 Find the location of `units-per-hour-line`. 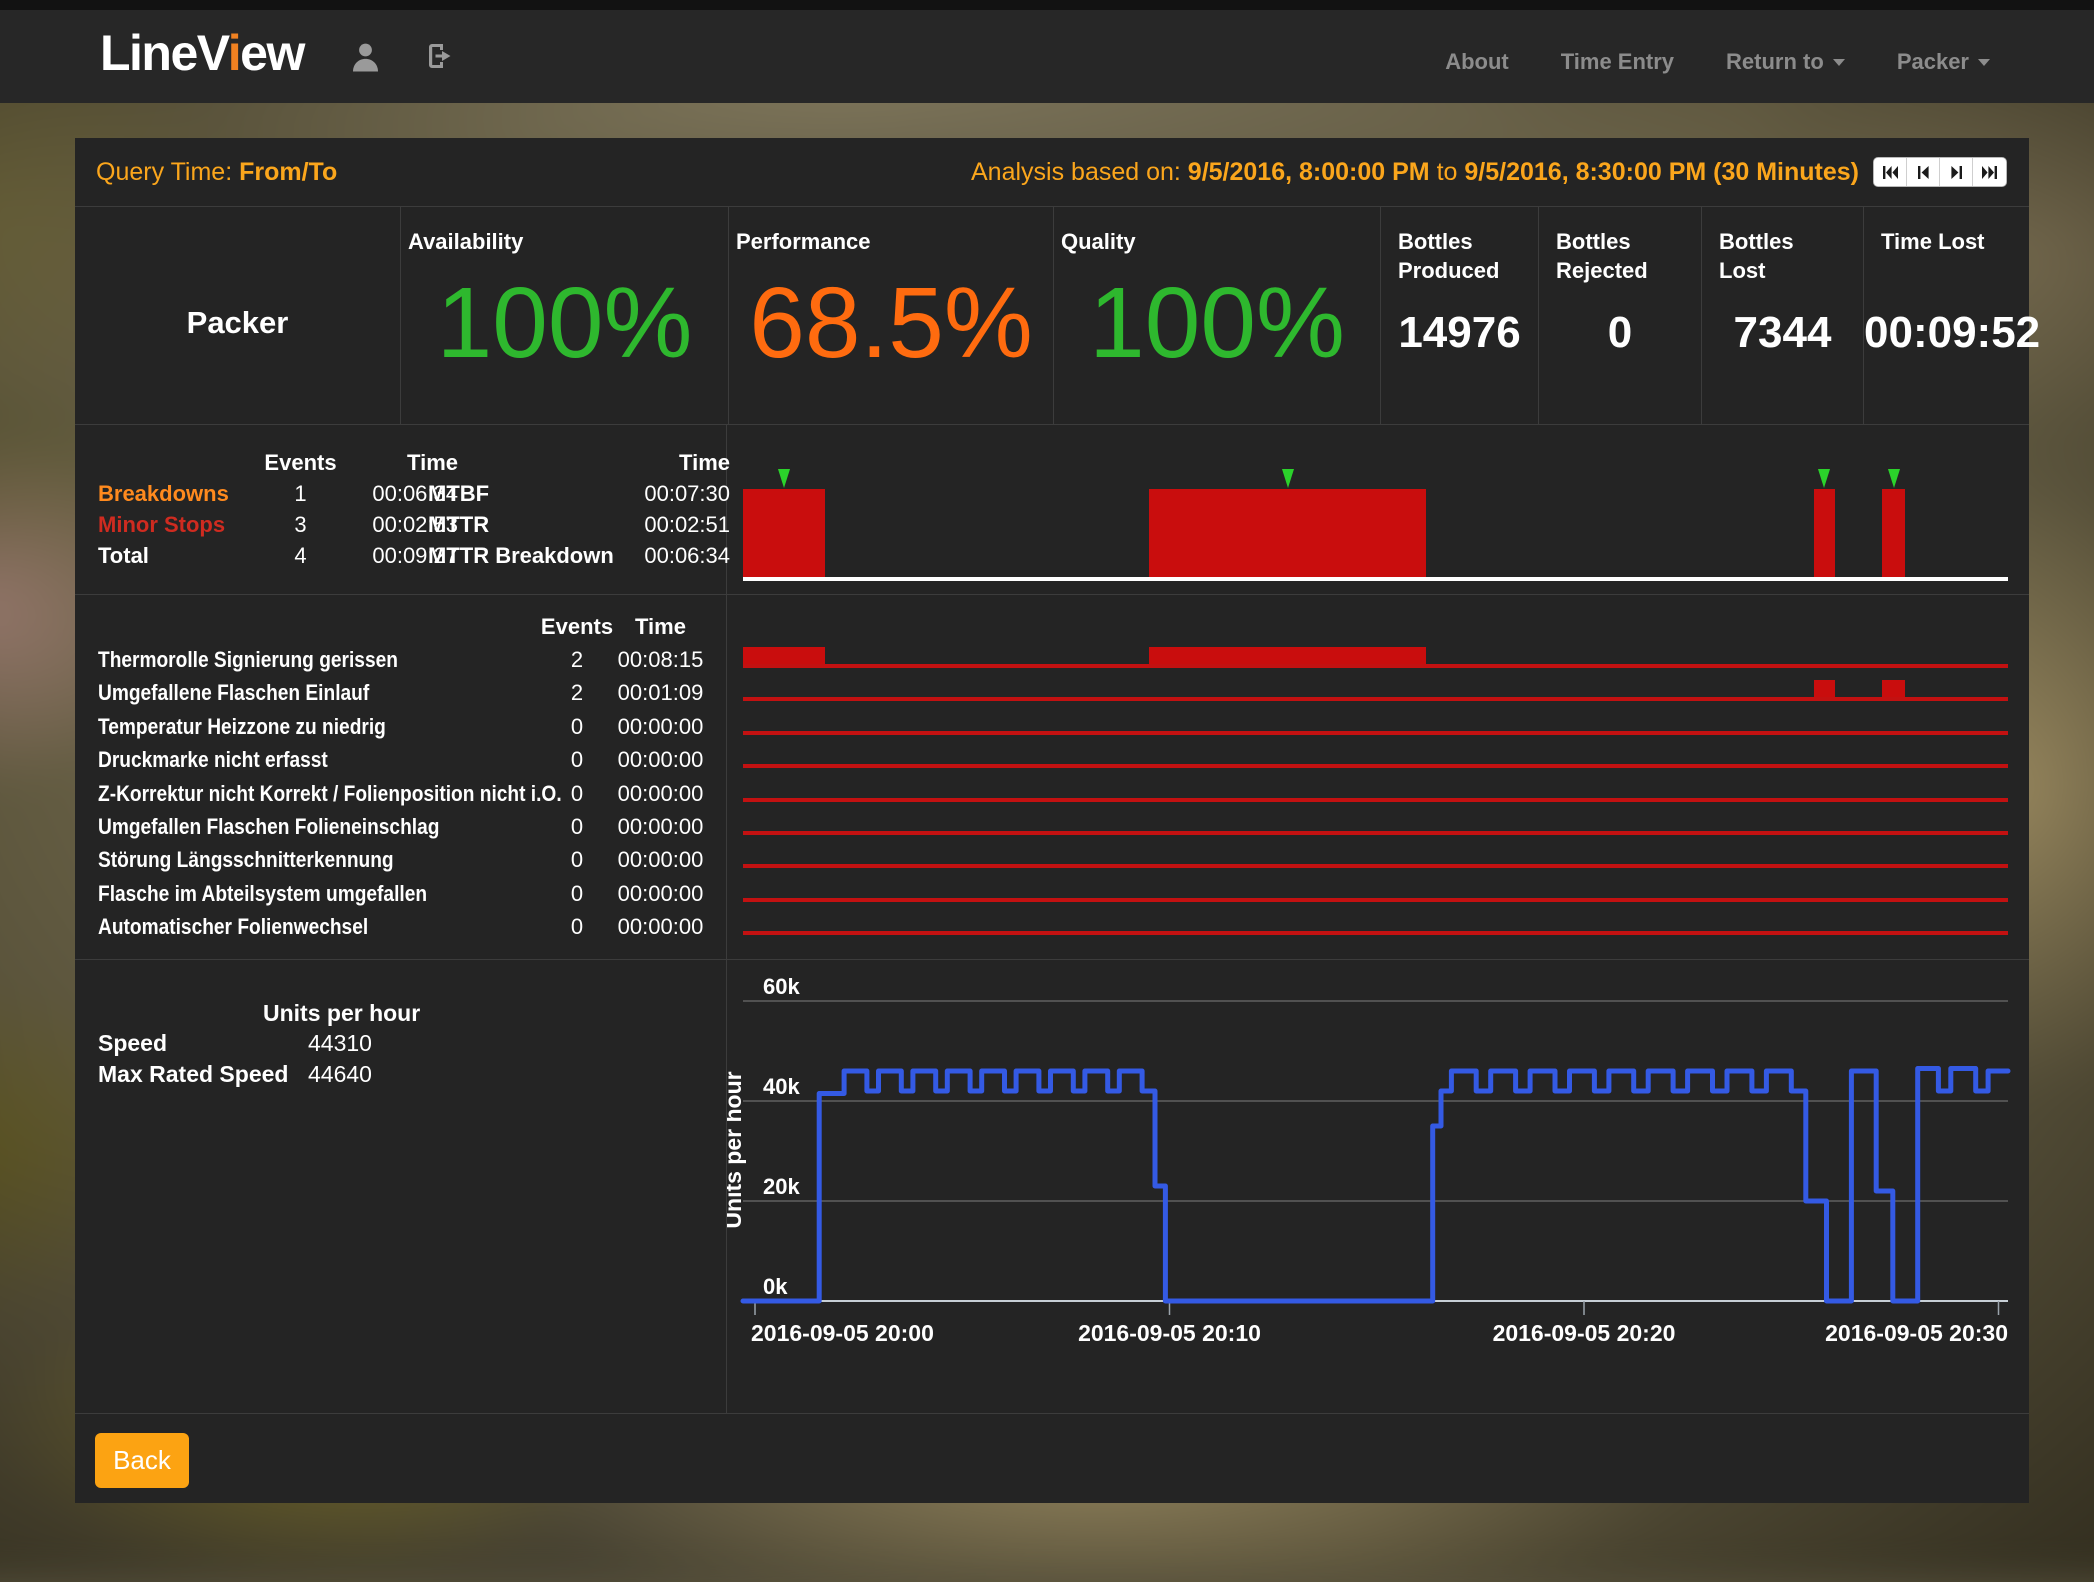

units-per-hour-line is located at coordinates (1375, 1185).